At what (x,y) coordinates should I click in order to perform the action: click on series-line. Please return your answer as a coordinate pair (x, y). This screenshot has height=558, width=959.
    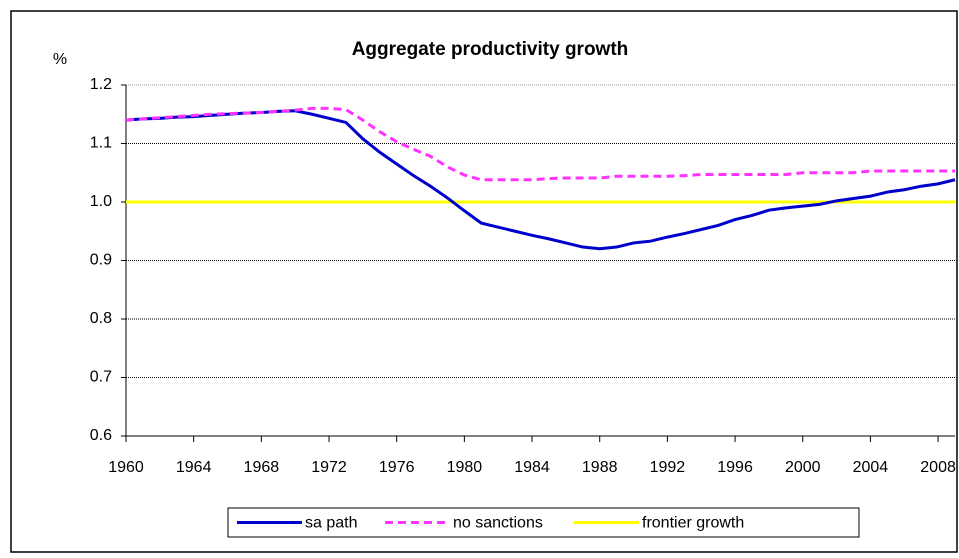
    Looking at the image, I should click on (540, 144).